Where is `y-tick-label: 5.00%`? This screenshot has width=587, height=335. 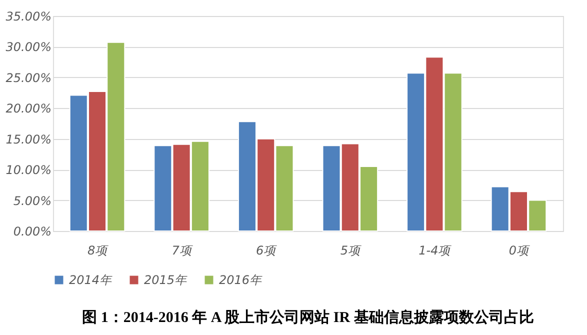 y-tick-label: 5.00% is located at coordinates (32, 201).